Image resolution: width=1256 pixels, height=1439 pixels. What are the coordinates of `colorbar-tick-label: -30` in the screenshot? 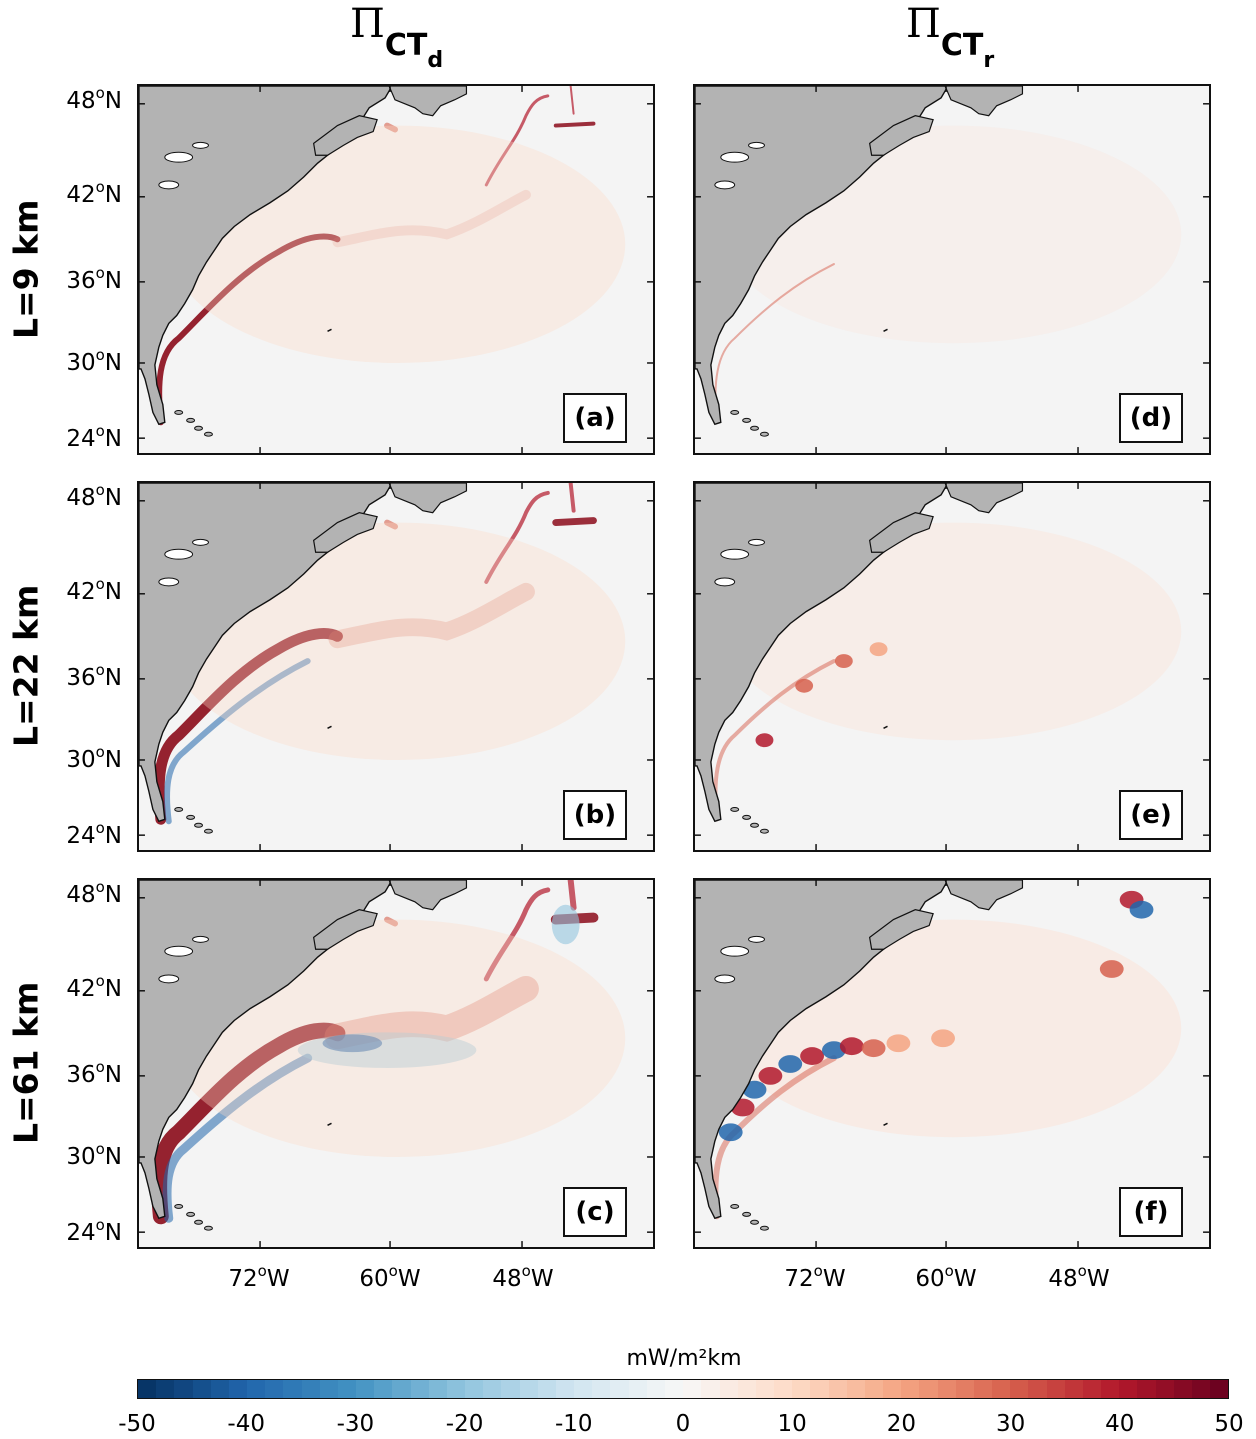 It's located at (355, 1424).